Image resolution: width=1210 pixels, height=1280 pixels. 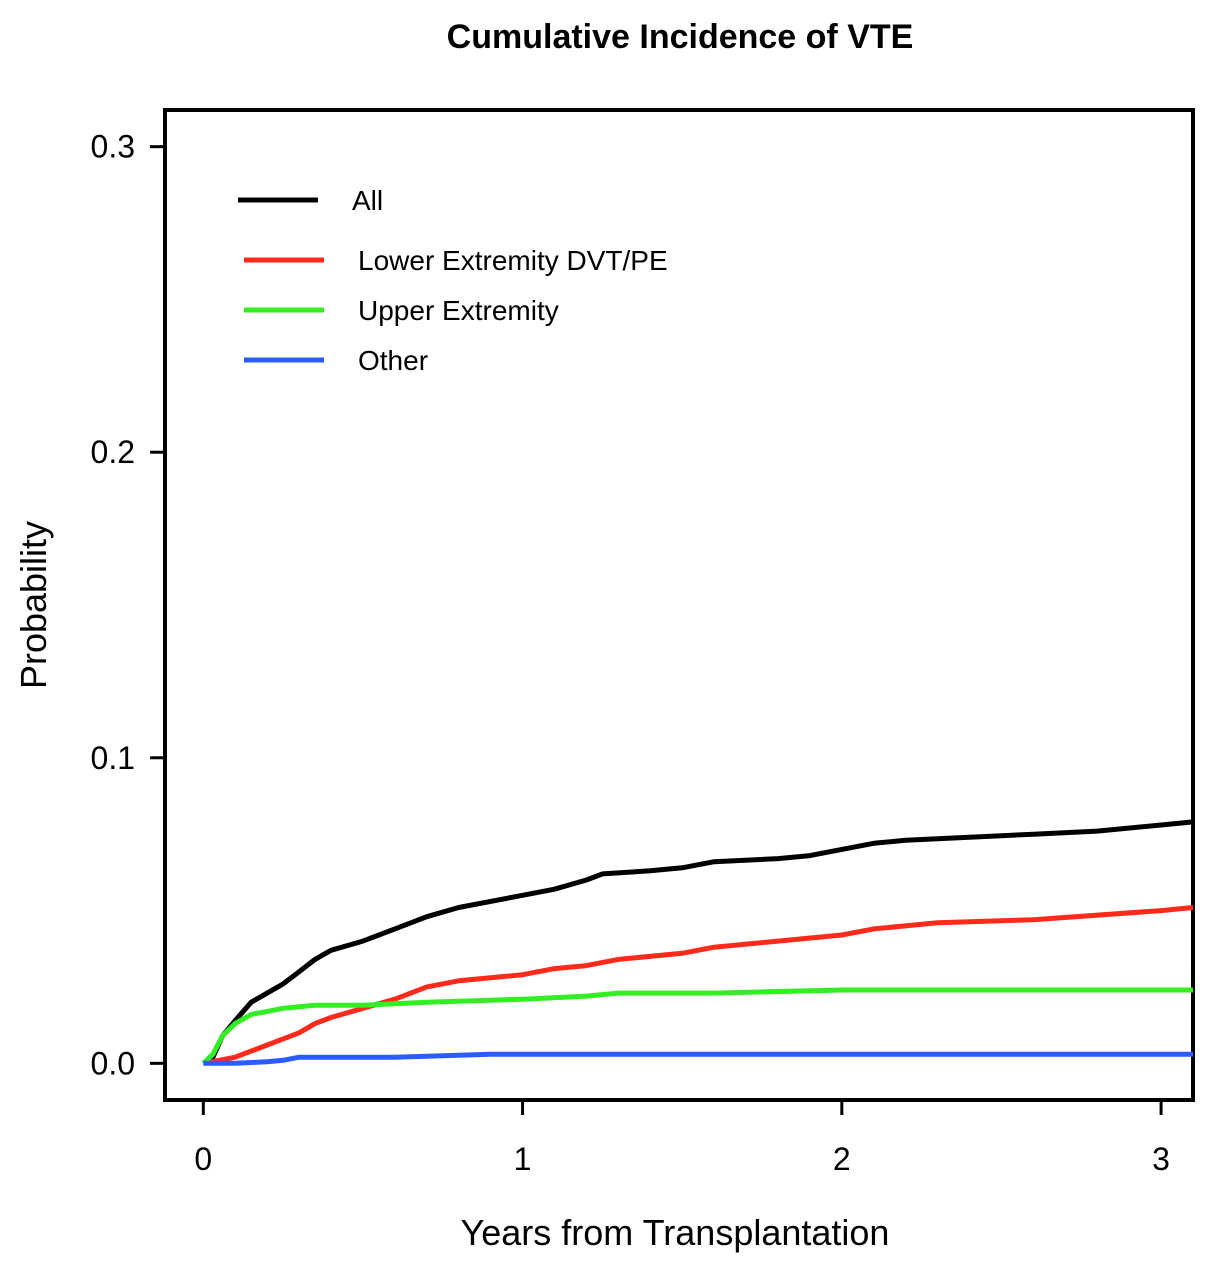 I want to click on legend-label-upper-extremity: Upper Extremity, so click(x=458, y=310).